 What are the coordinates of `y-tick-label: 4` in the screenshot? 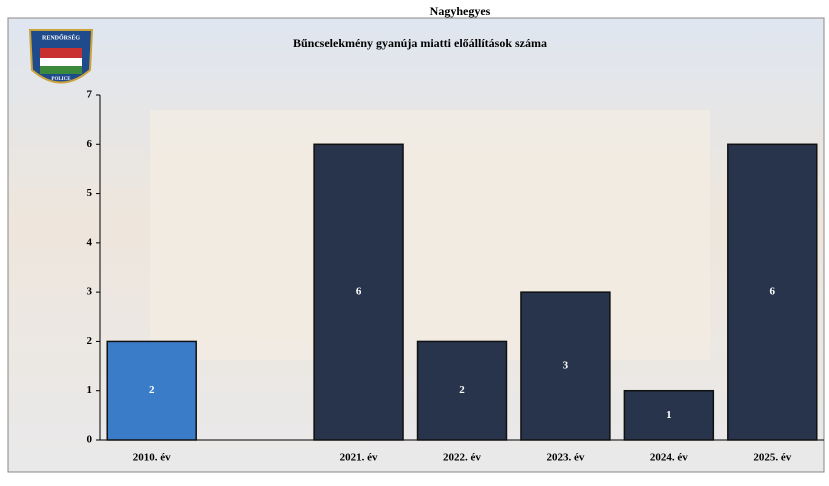 It's located at (90, 242).